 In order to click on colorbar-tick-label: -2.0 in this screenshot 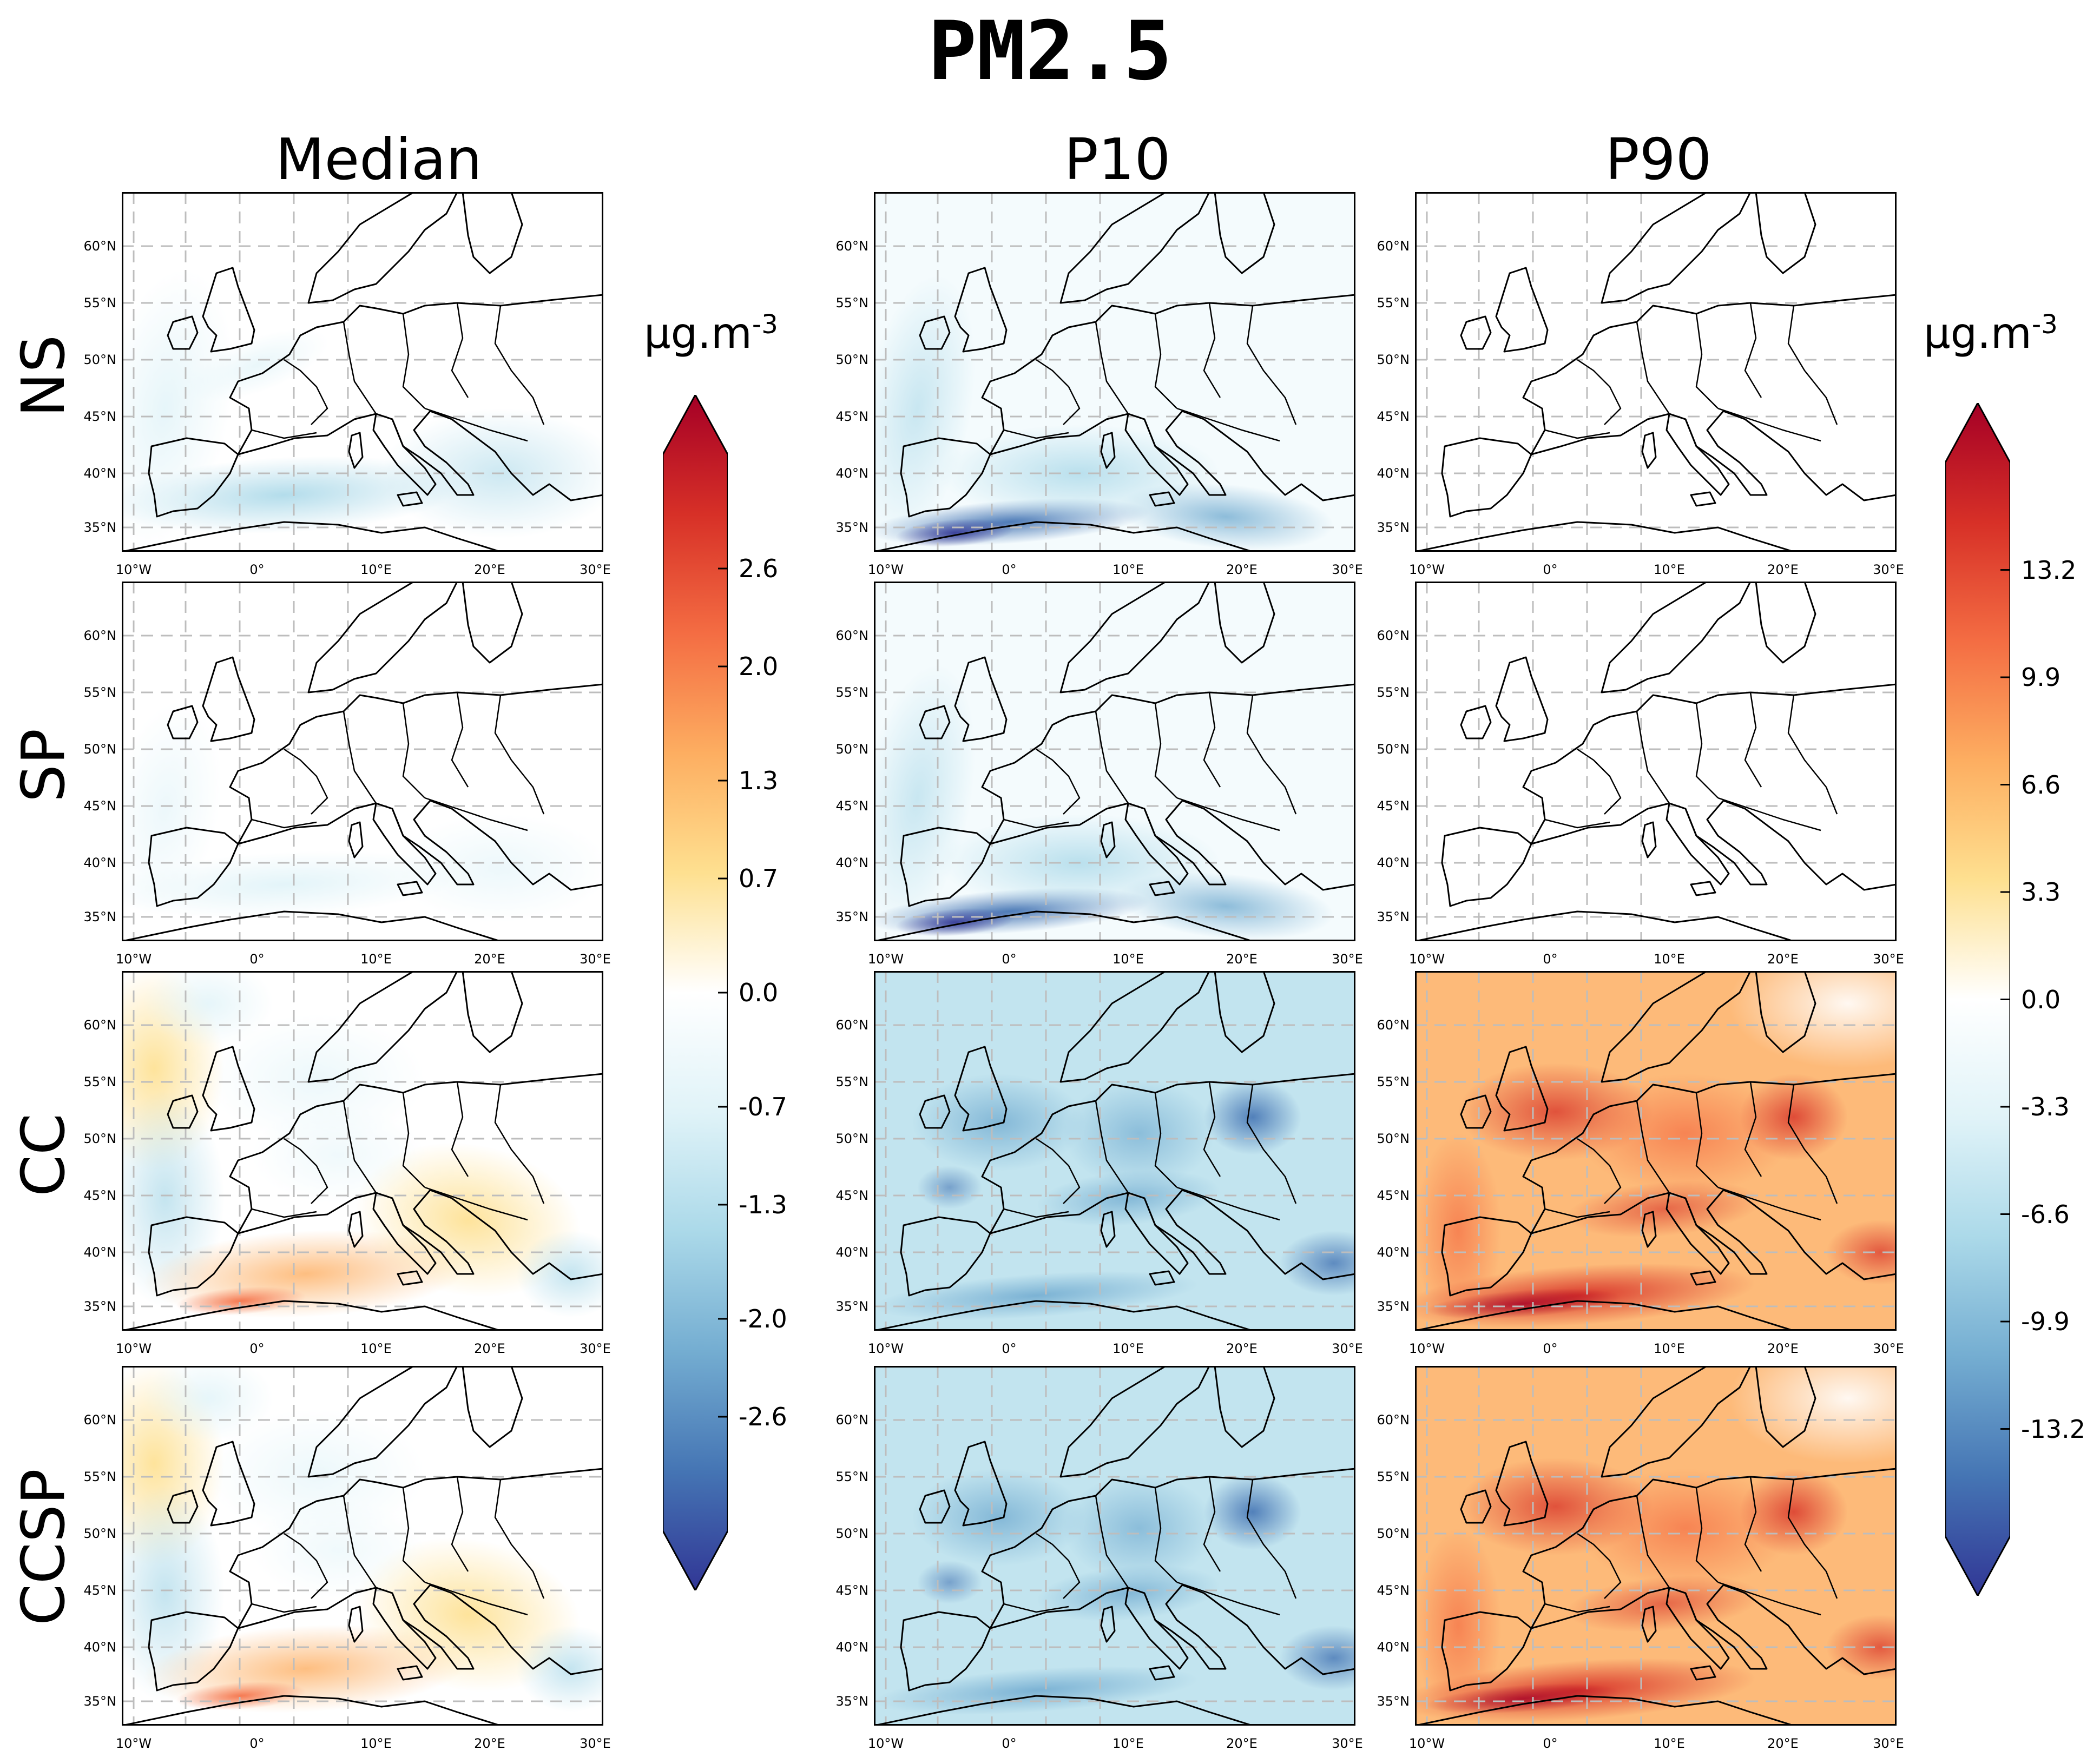, I will do `click(763, 1319)`.